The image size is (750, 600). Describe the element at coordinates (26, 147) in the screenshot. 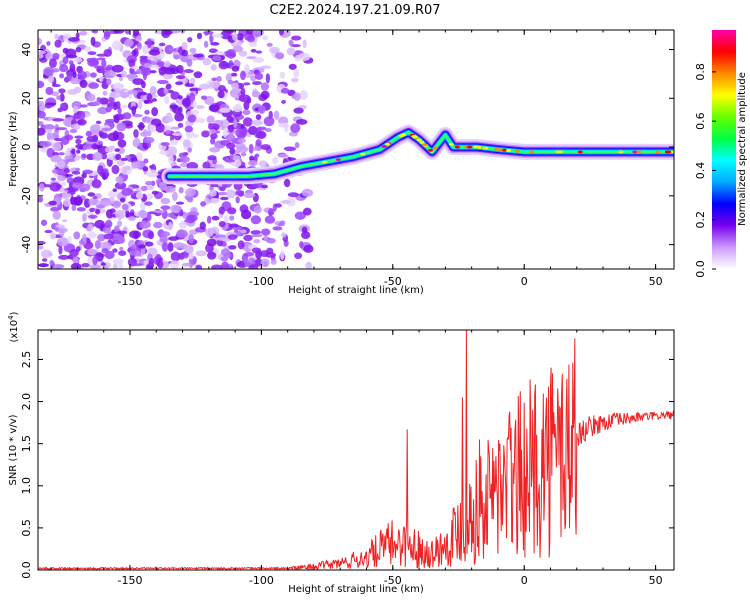

I see `y-tick-label: 0` at that location.